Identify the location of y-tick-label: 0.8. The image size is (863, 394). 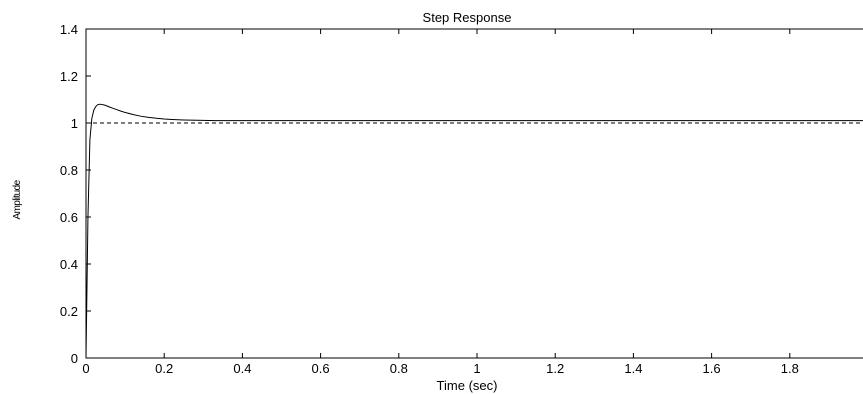
(69, 170).